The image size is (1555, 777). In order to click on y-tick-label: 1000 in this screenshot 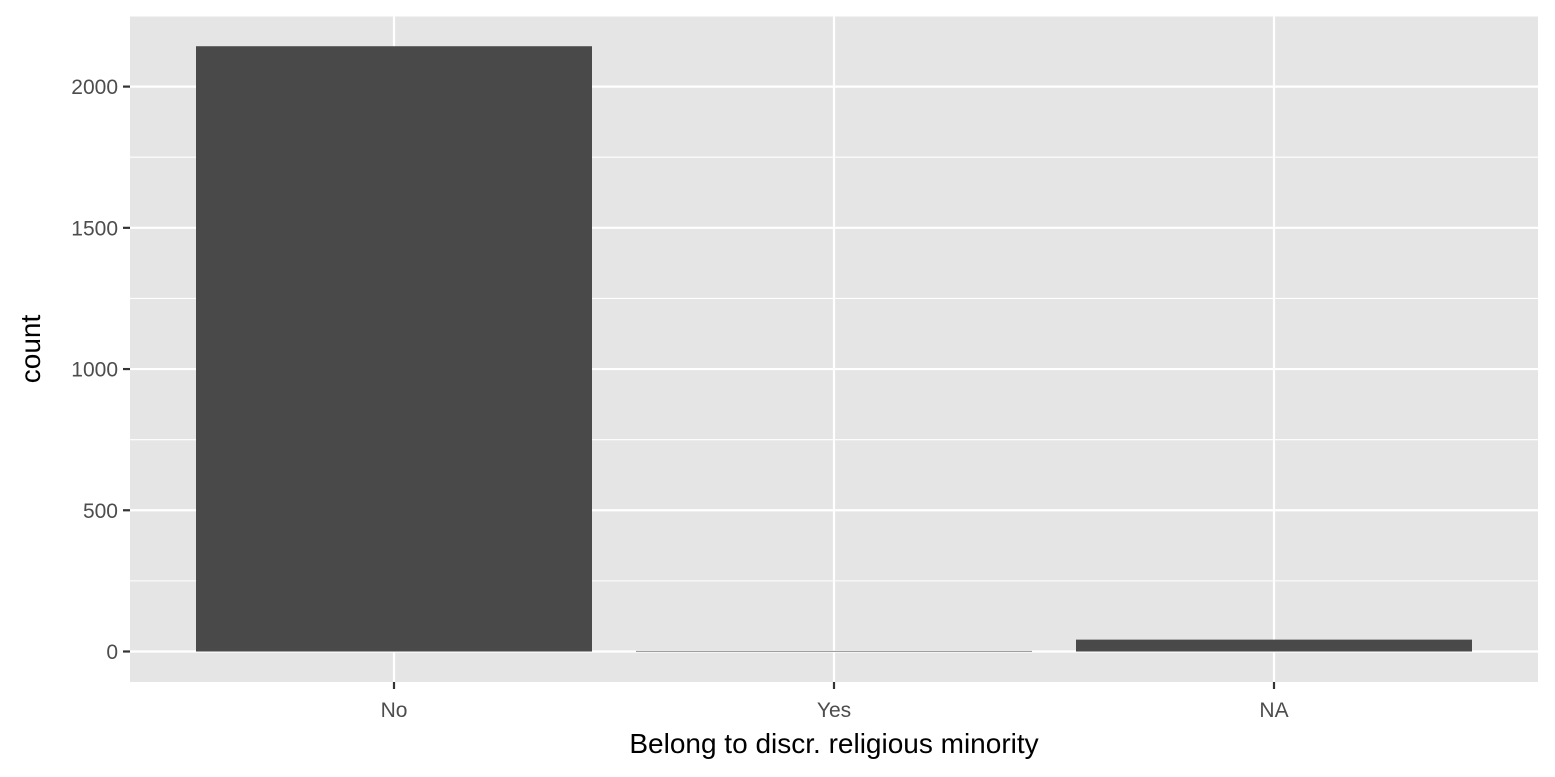, I will do `click(94, 370)`.